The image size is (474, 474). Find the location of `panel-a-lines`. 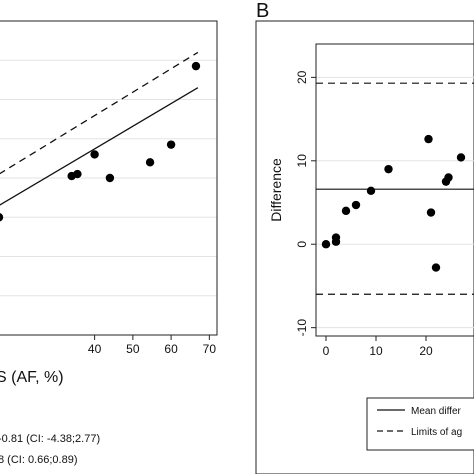

panel-a-lines is located at coordinates (99, 128).